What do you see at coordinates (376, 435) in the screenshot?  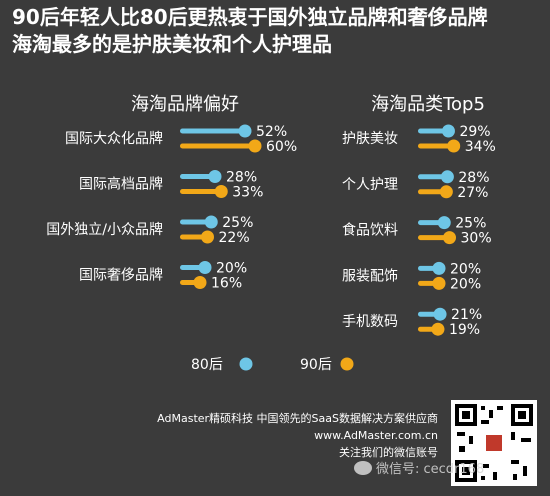 I see `footer-website: www.AdMaster.com.cn` at bounding box center [376, 435].